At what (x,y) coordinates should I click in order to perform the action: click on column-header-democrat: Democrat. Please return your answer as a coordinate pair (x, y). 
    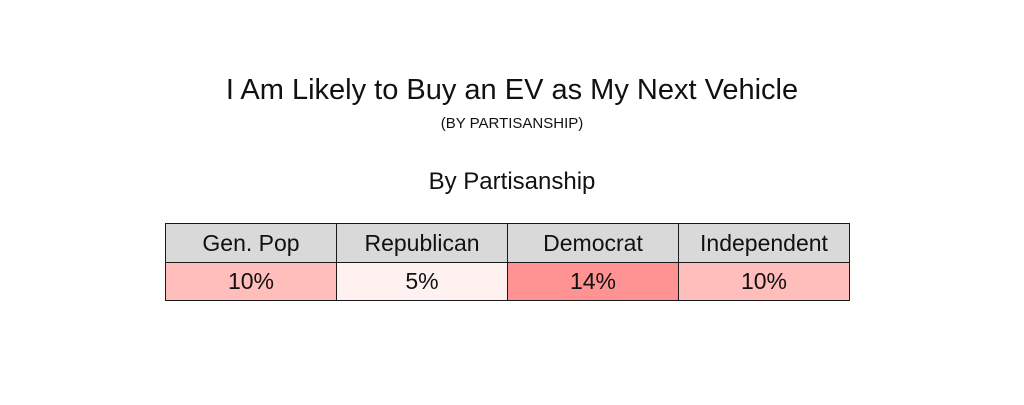
    Looking at the image, I should click on (593, 243).